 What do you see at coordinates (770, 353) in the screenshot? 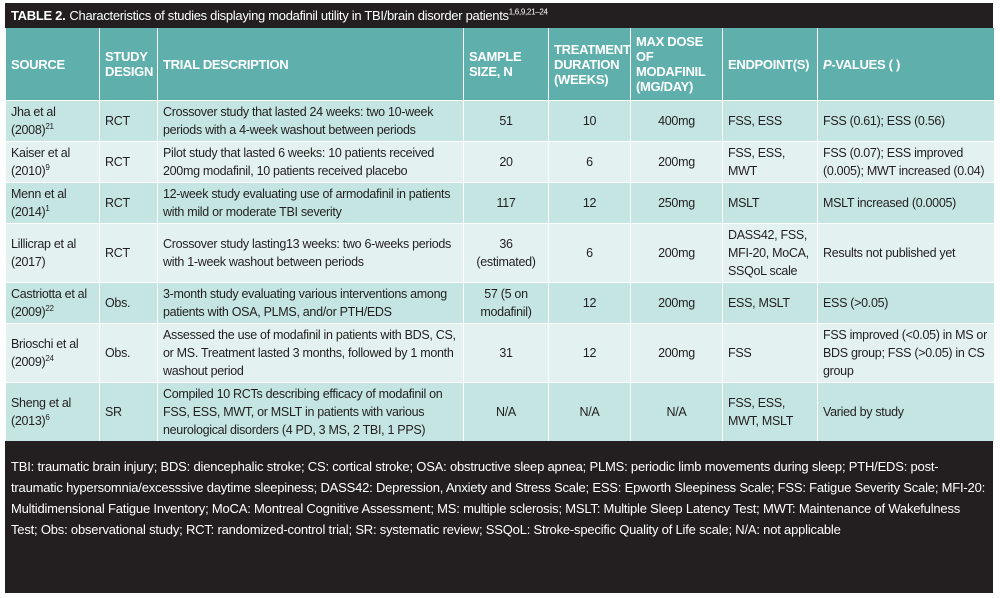
I see `table-cell: FSS` at bounding box center [770, 353].